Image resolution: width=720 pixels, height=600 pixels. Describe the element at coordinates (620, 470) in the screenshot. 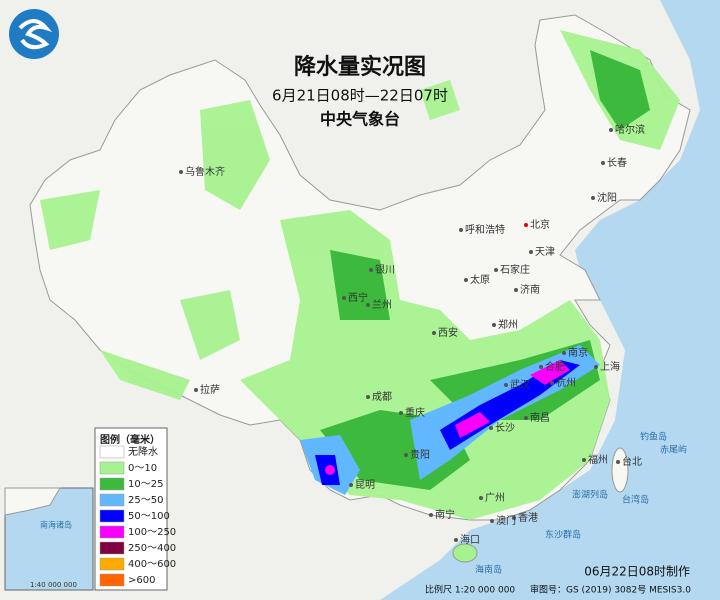

I see `taiwan` at that location.